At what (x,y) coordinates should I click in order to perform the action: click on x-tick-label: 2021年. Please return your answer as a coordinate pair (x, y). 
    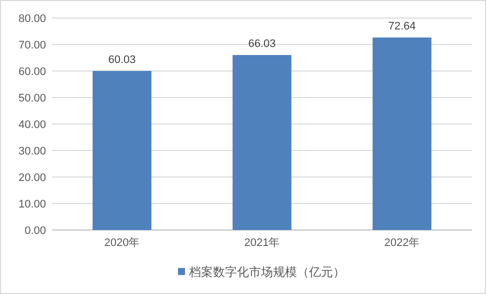
    Looking at the image, I should click on (262, 243).